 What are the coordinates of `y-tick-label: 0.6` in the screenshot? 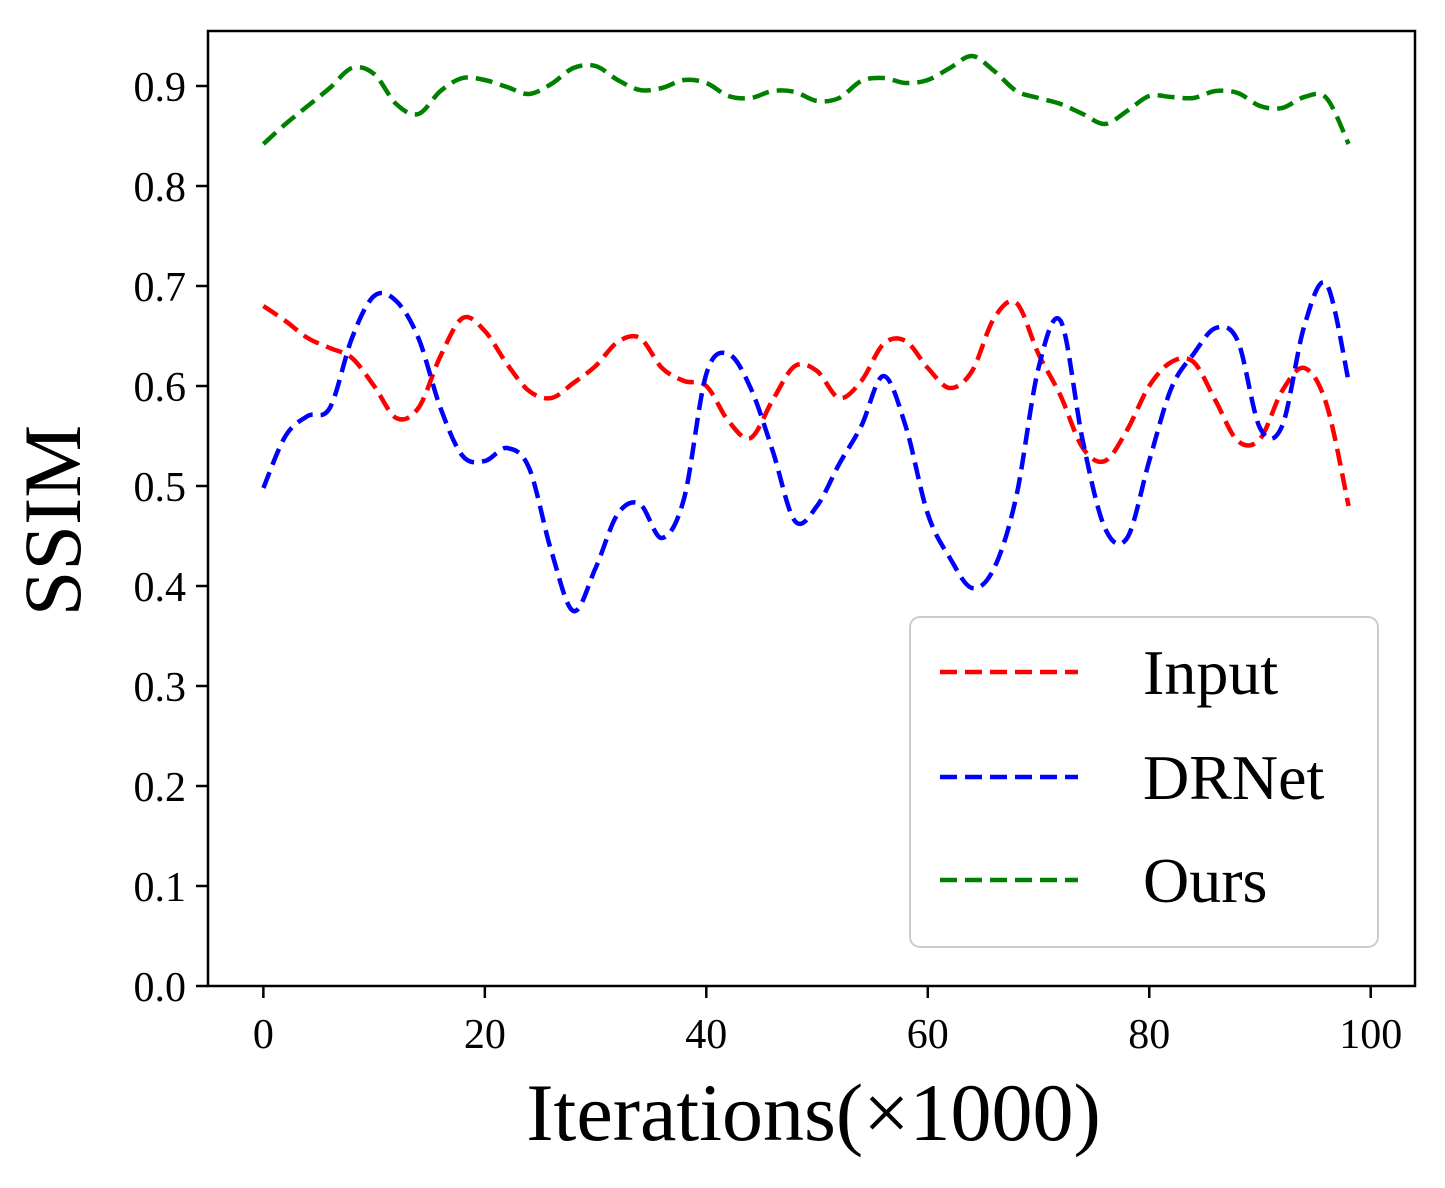 It's located at (160, 388).